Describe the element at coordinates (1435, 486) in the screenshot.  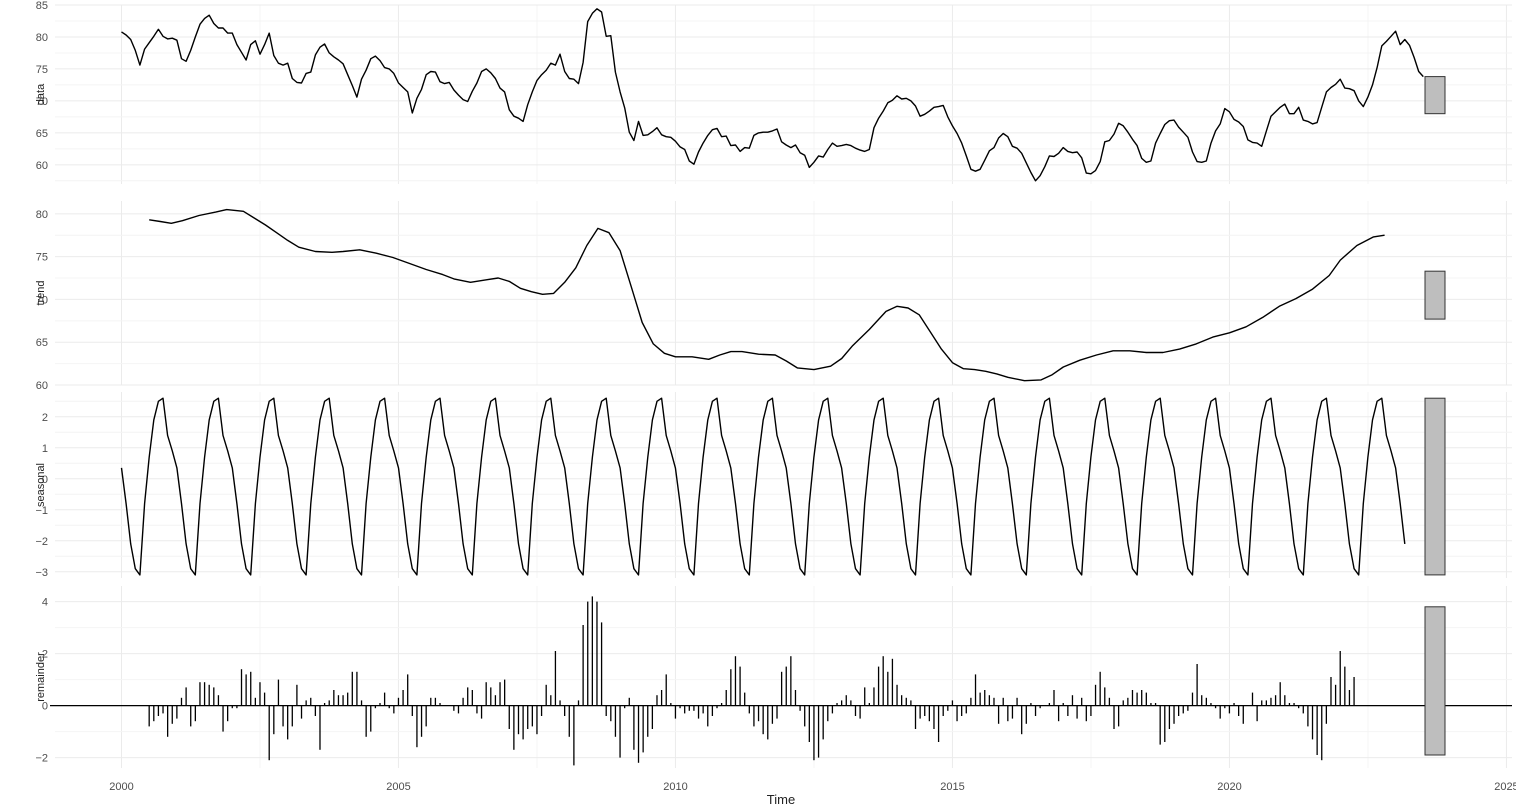
I see `range-bar-seasonal` at that location.